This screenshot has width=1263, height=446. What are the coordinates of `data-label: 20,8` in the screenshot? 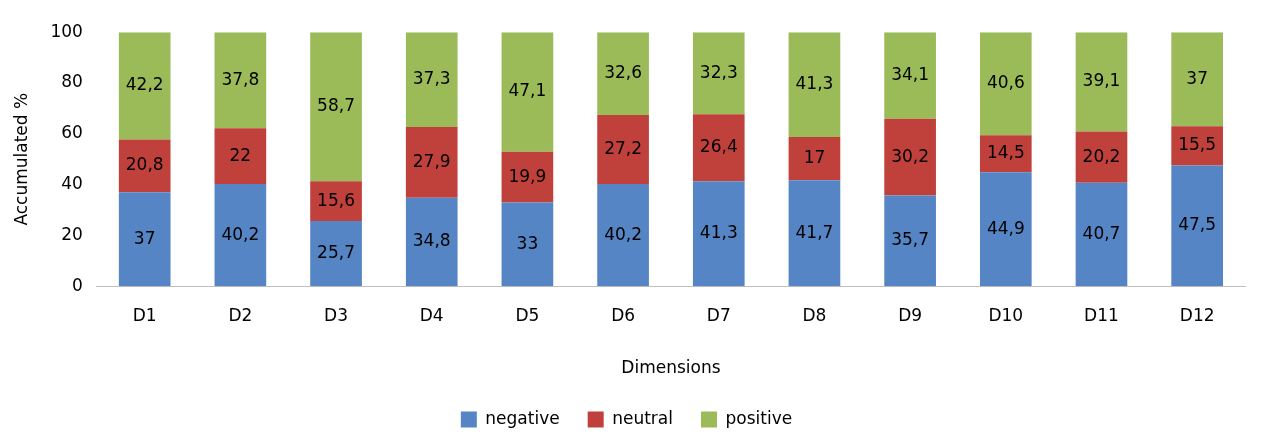 It's located at (144, 164).